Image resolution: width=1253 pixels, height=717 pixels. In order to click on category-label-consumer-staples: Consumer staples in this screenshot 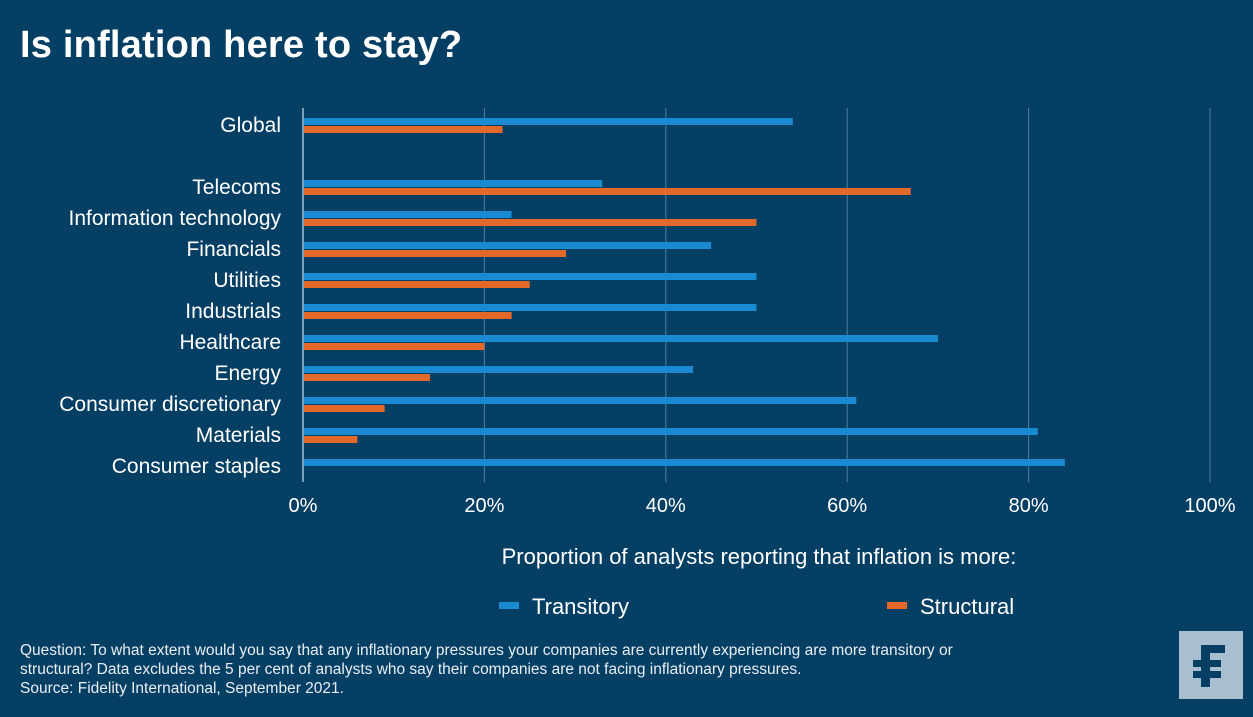, I will do `click(196, 466)`.